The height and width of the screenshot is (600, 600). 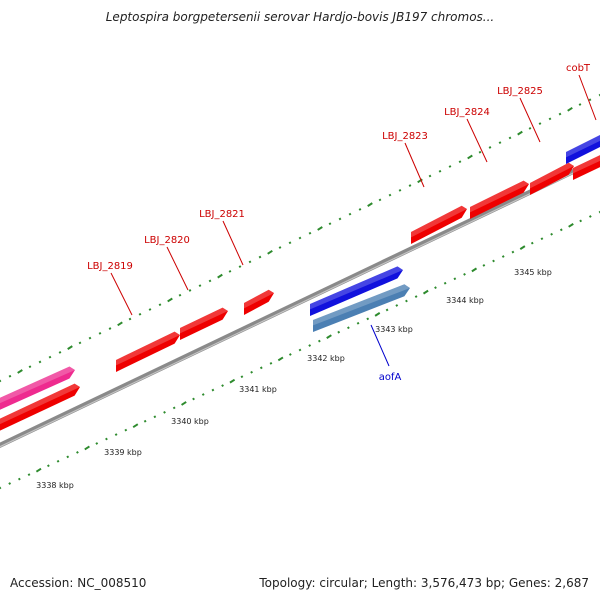 I want to click on gene-reverse-blue, so click(x=356, y=291).